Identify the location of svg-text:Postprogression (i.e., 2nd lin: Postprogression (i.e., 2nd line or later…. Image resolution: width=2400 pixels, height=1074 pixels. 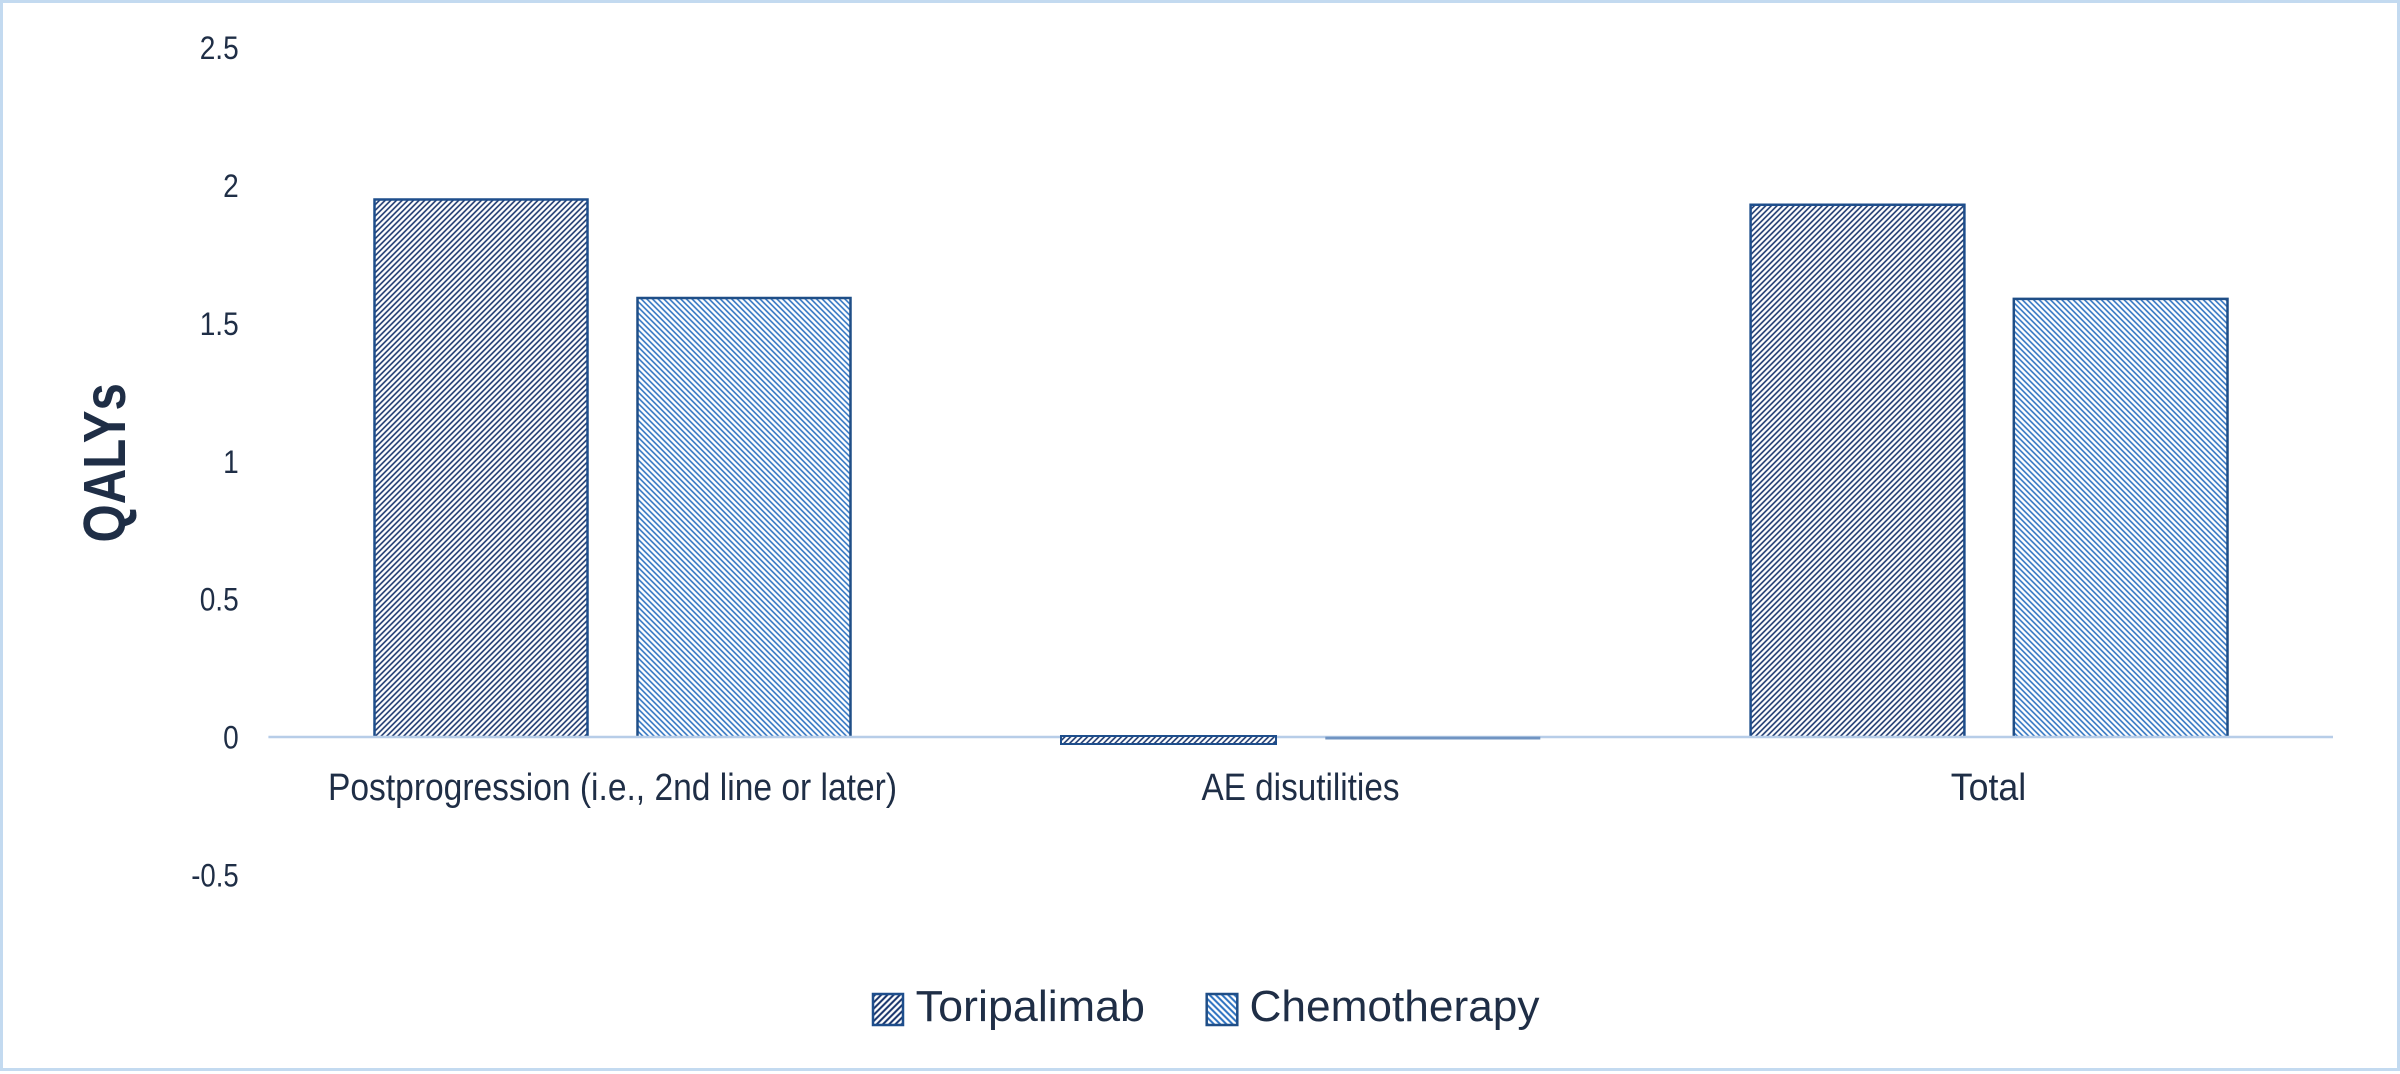
(612, 788).